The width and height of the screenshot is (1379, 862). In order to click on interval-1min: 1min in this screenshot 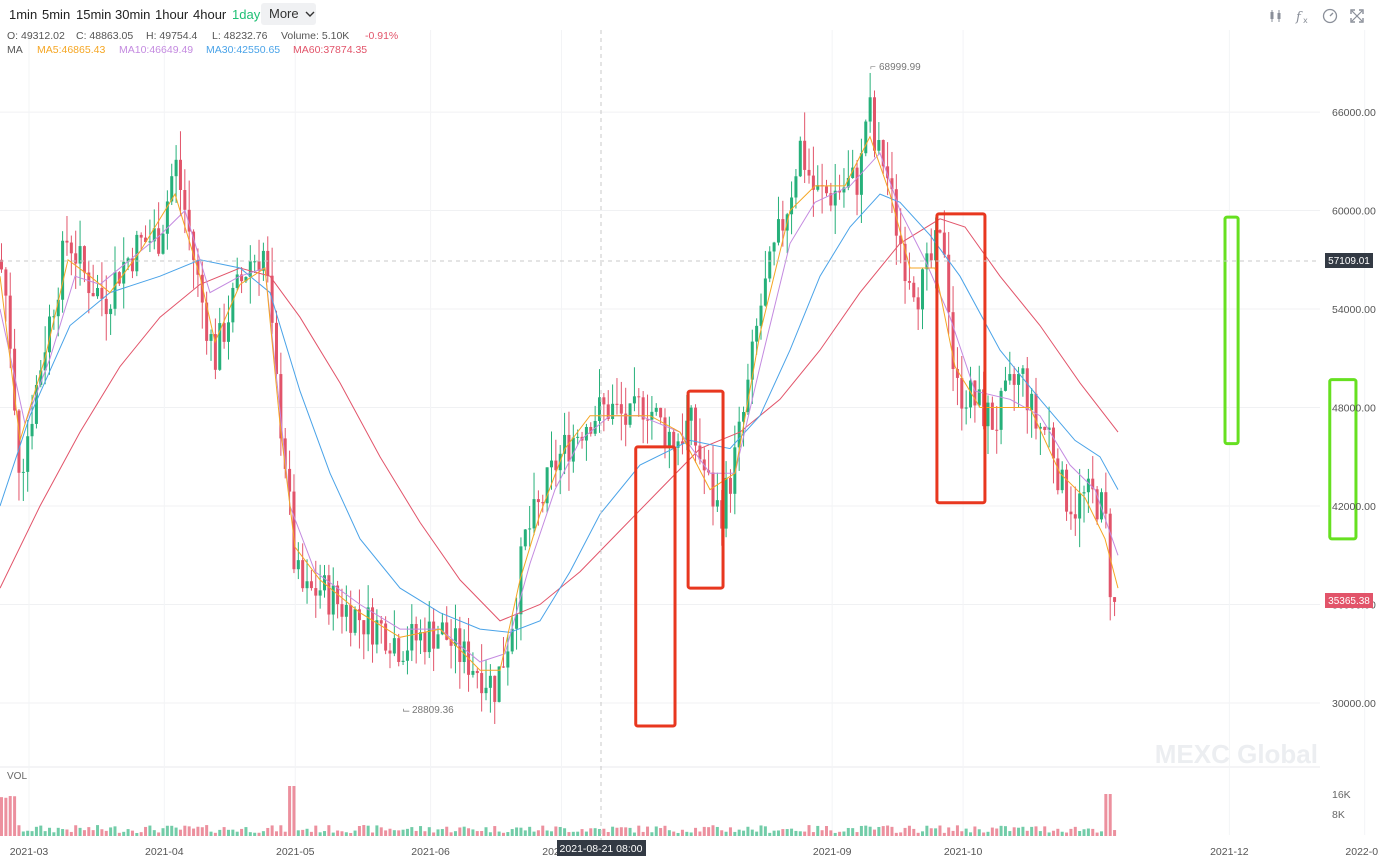, I will do `click(23, 14)`.